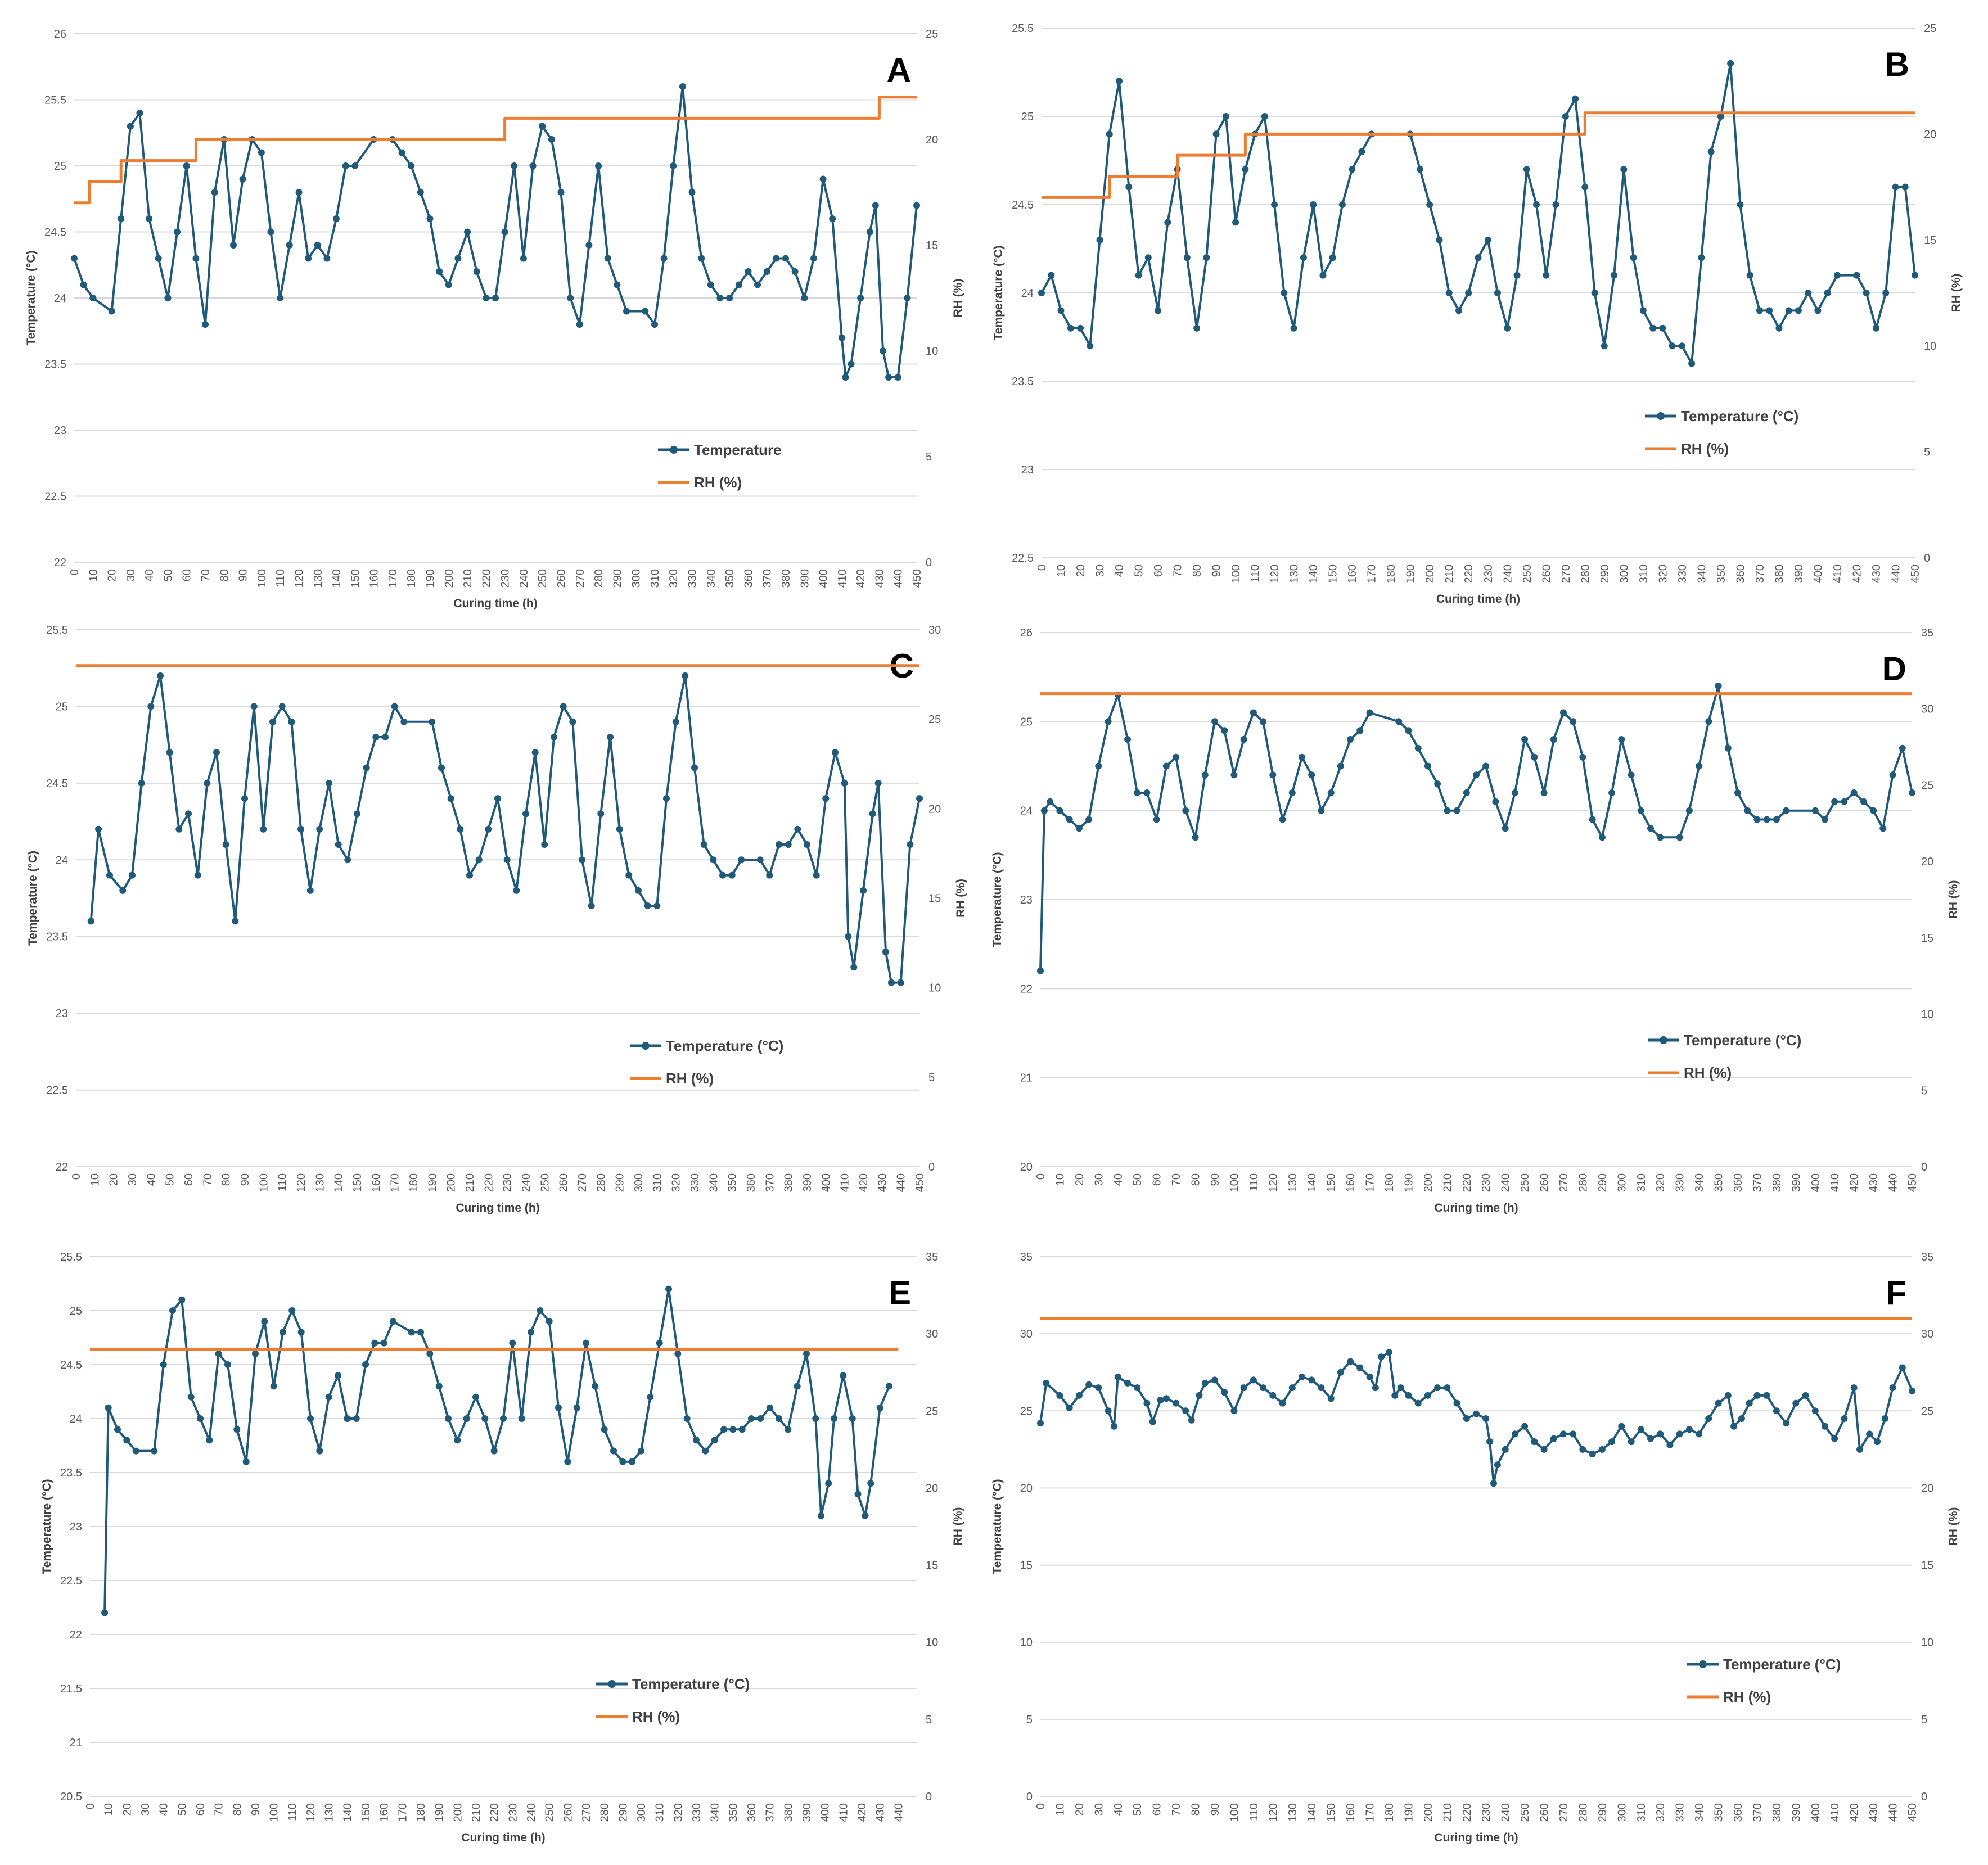 Image resolution: width=1988 pixels, height=1865 pixels. What do you see at coordinates (929, 457) in the screenshot?
I see `y2-tick-label: 5` at bounding box center [929, 457].